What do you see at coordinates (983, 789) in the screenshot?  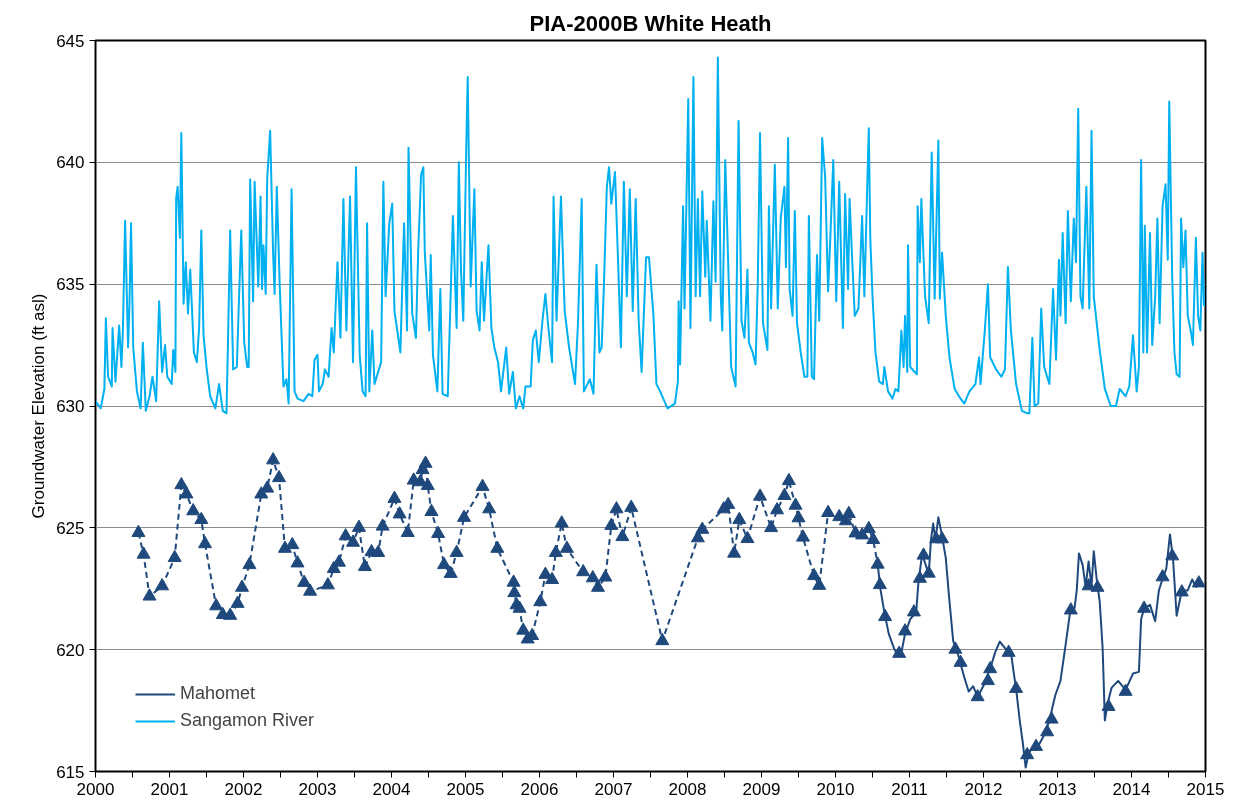 I see `x-tick-label: 2012` at bounding box center [983, 789].